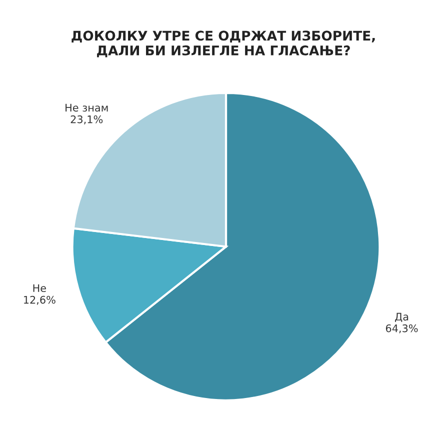  I want to click on slice-label: Не, so click(39, 288).